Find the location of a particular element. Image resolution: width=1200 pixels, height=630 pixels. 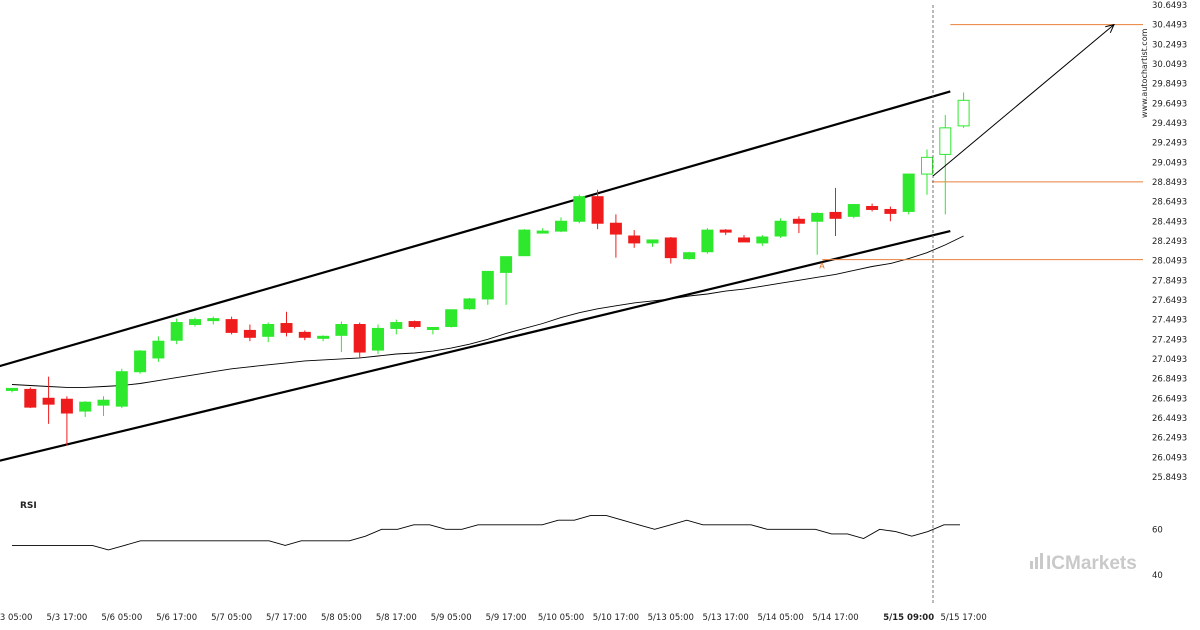

time-tick-label: 5/3 05:00 is located at coordinates (16, 618).